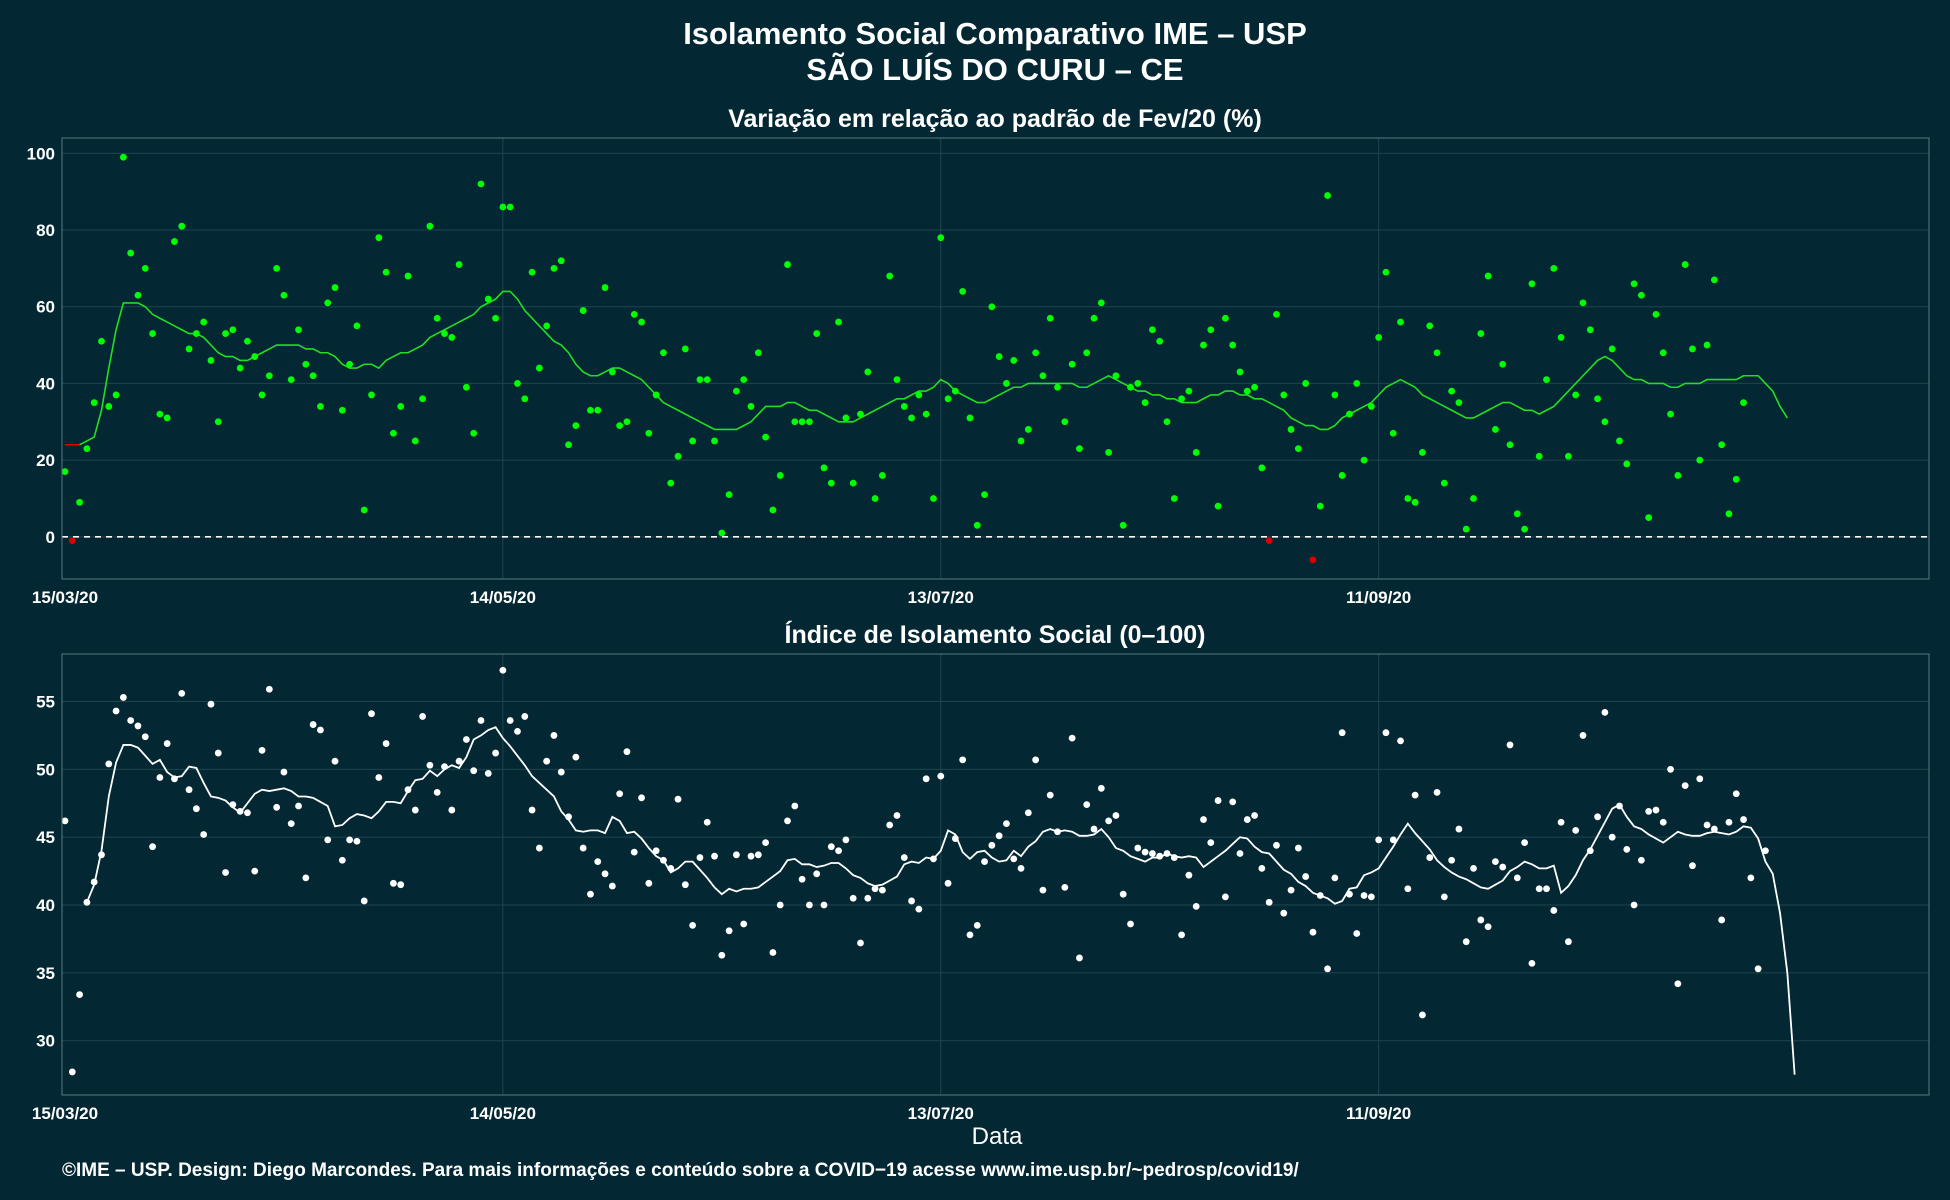 This screenshot has width=1950, height=1200. Describe the element at coordinates (503, 1113) in the screenshot. I see `x-tick-label: 14/05/20` at that location.